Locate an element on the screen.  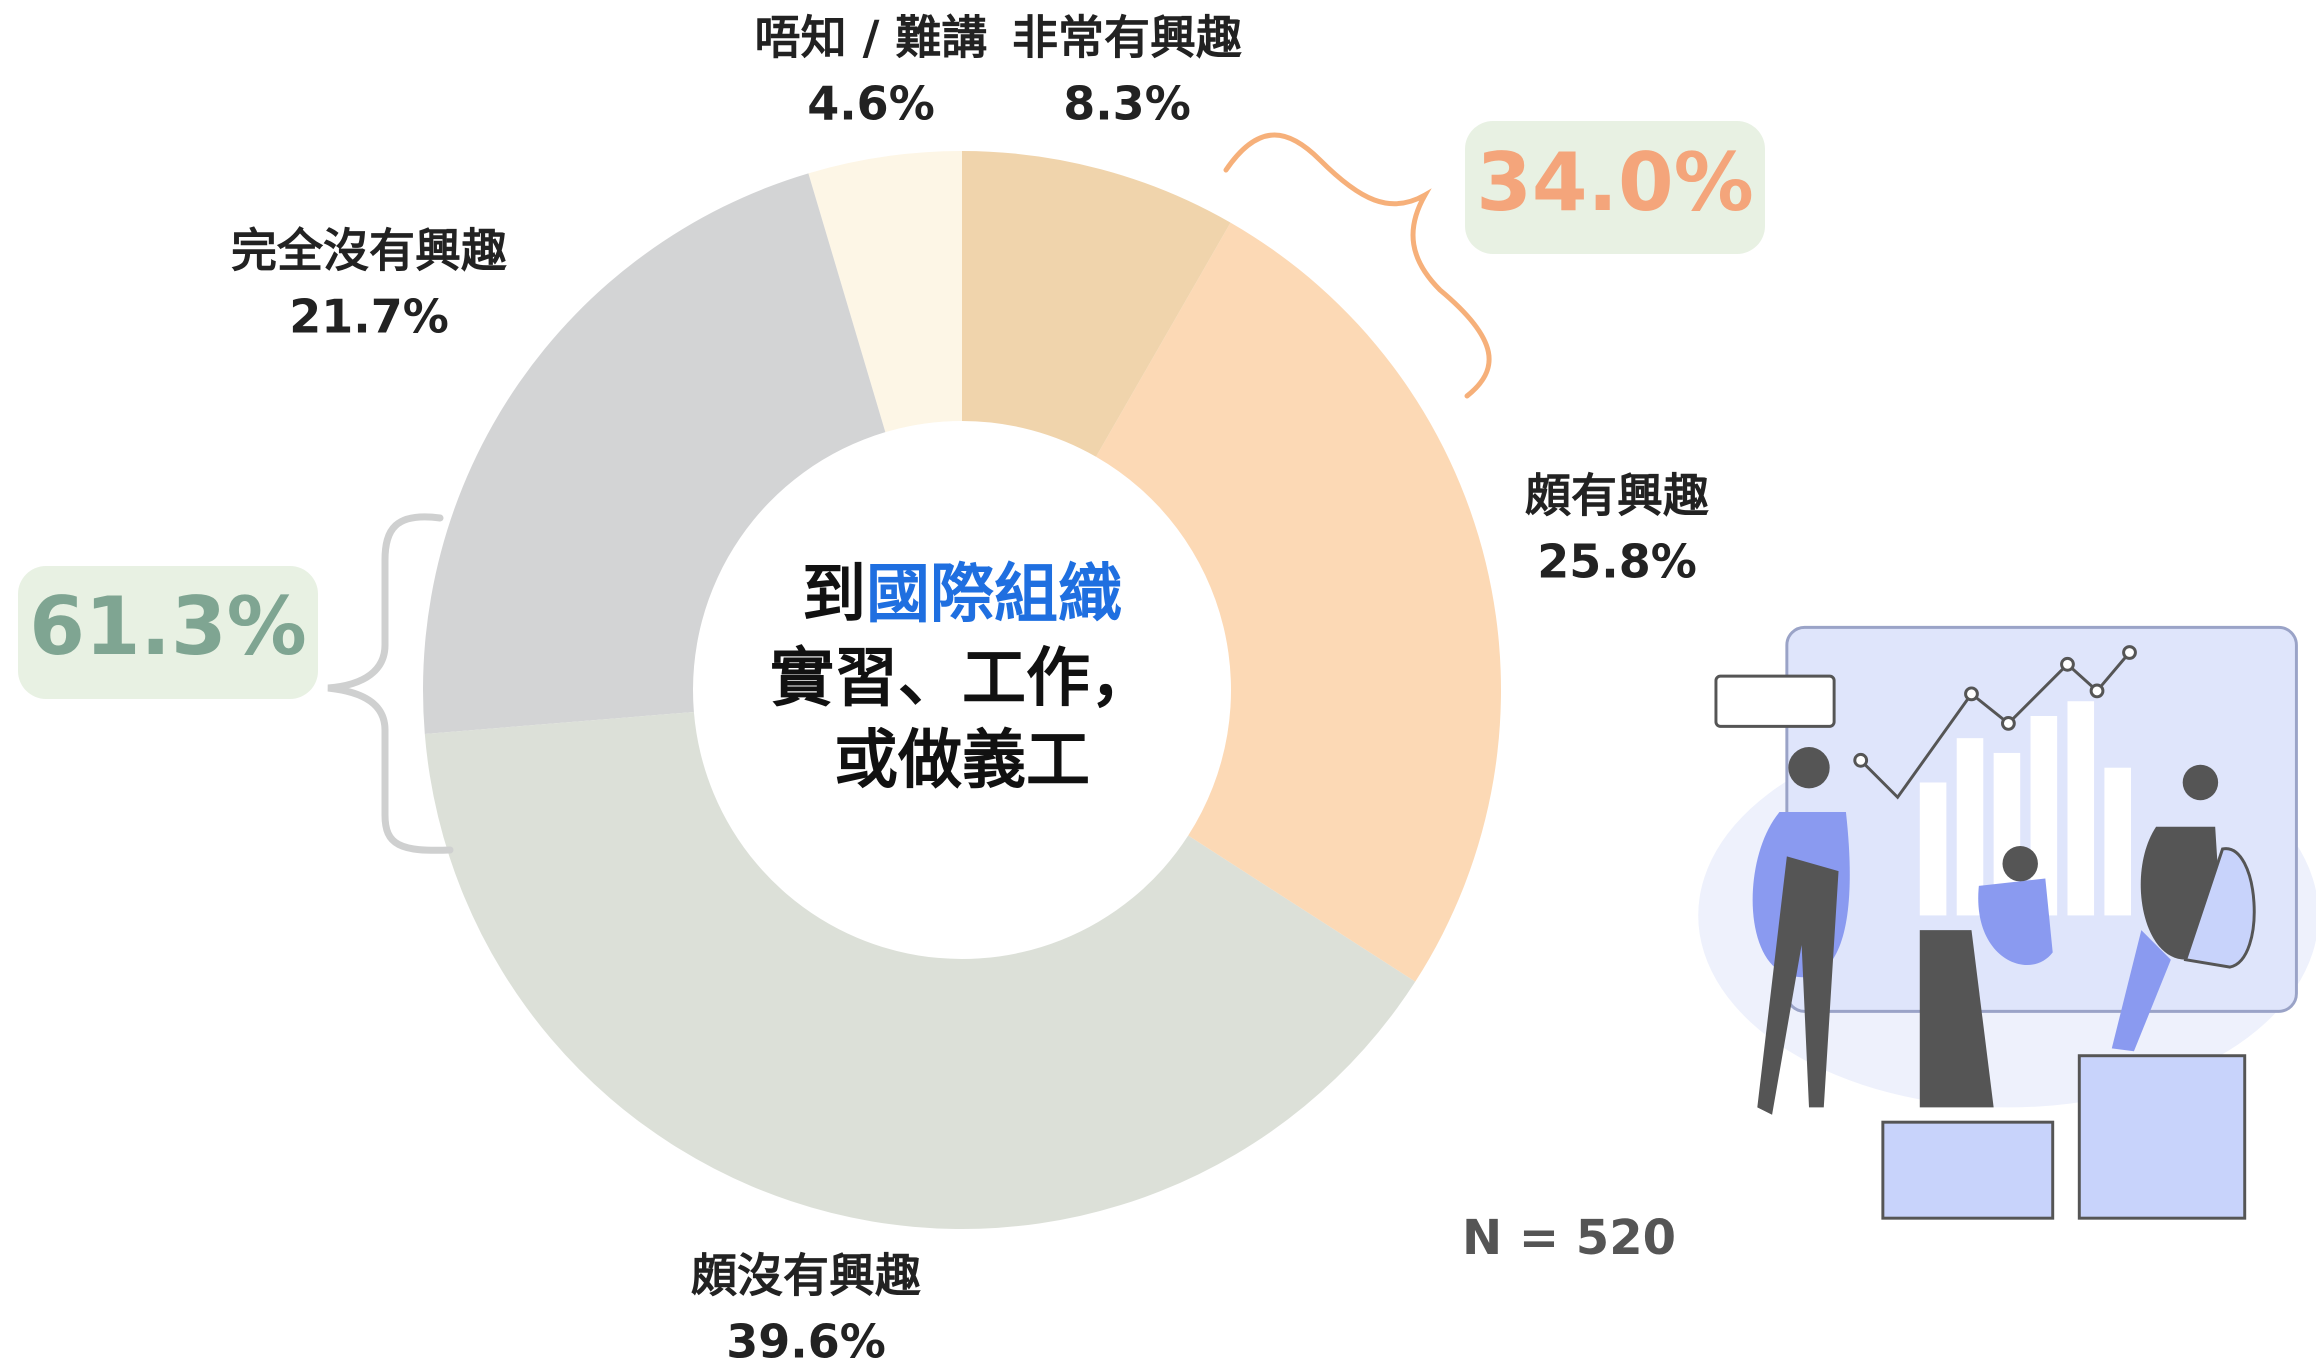
slice-label: 頗沒有興趣 is located at coordinates (806, 1276).